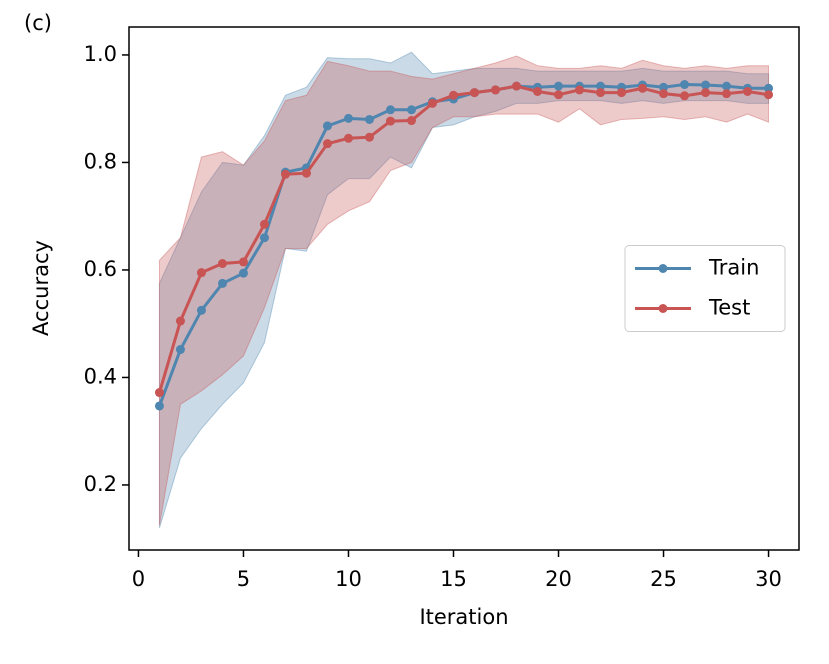  What do you see at coordinates (558, 579) in the screenshot?
I see `x-tick-label: 20` at bounding box center [558, 579].